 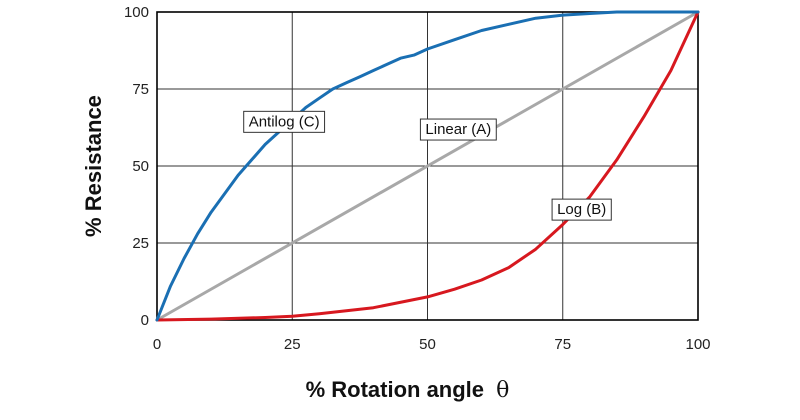 What do you see at coordinates (140, 166) in the screenshot?
I see `y-tick-label: 50` at bounding box center [140, 166].